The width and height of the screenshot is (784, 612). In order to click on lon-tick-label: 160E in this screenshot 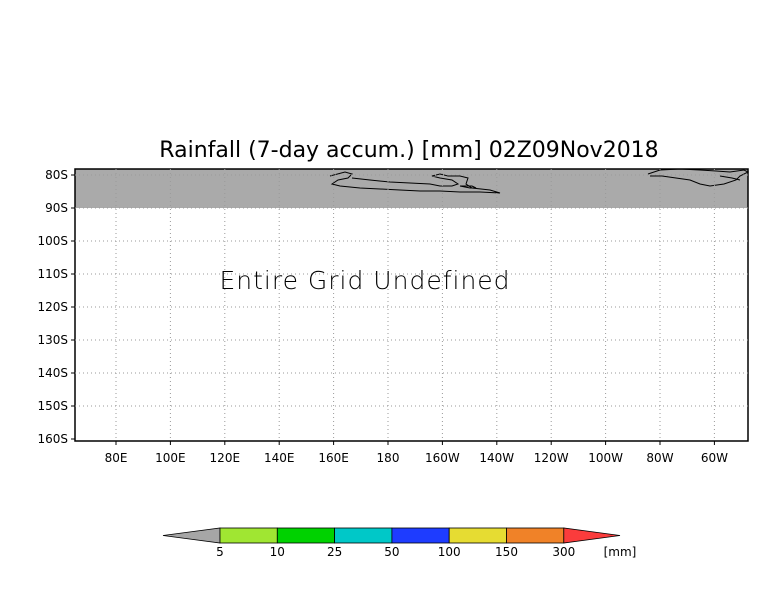, I will do `click(333, 458)`.